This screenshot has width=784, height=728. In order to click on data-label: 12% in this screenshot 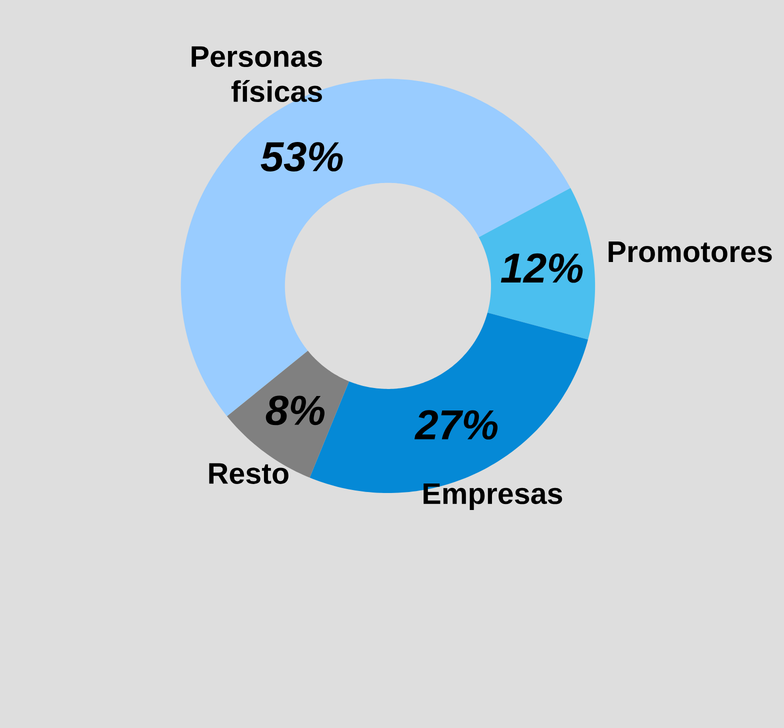, I will do `click(541, 268)`.